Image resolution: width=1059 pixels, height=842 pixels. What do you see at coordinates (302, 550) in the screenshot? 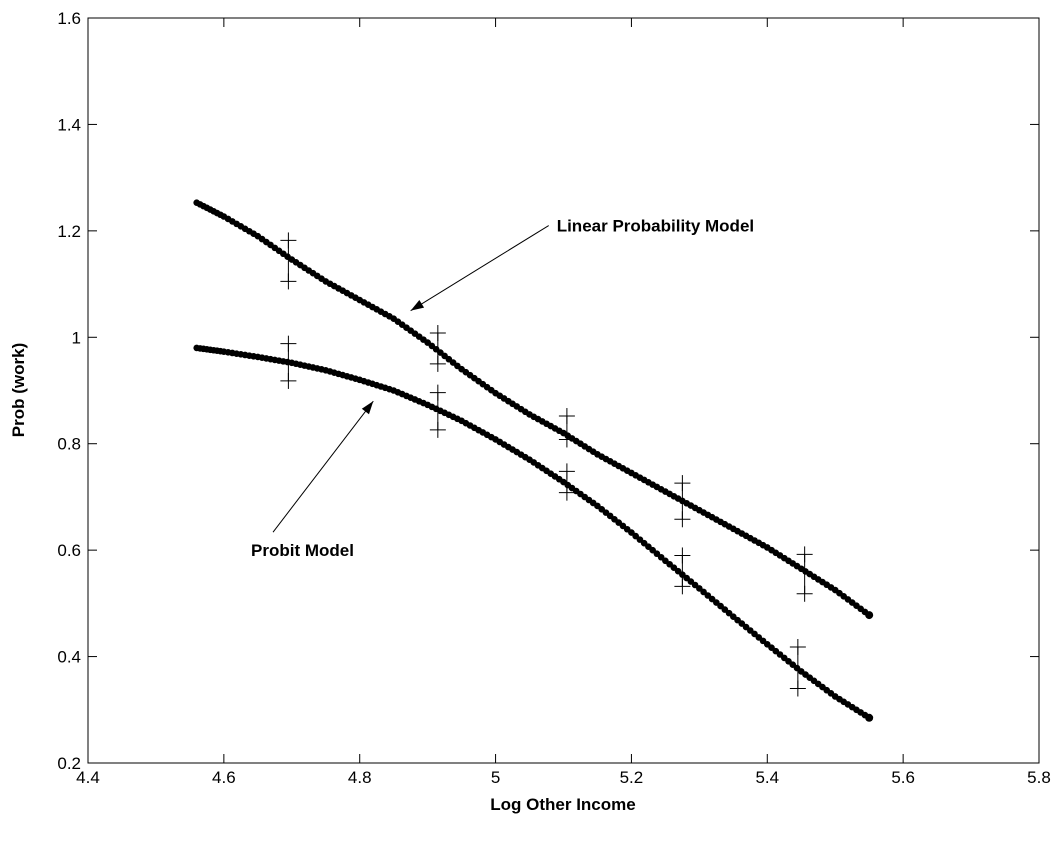
I see `annotation-label: Probit Model` at bounding box center [302, 550].